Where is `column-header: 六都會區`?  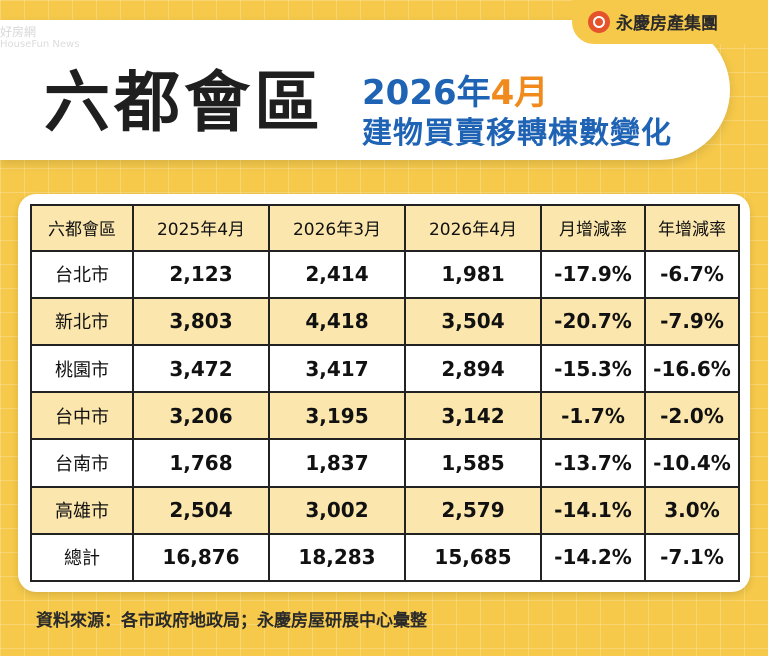 column-header: 六都會區 is located at coordinates (82, 228).